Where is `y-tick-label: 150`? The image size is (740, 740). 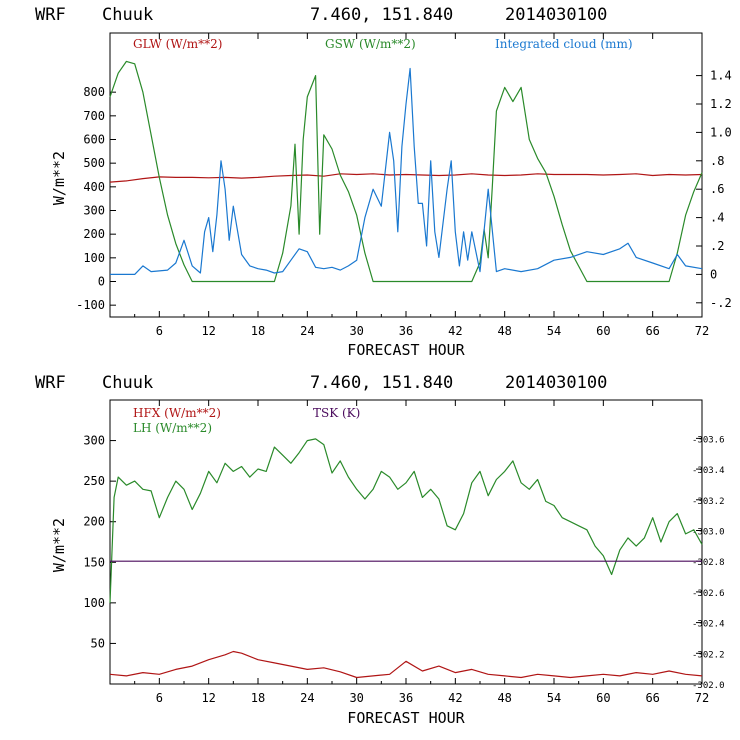 y-tick-label: 150 is located at coordinates (94, 562).